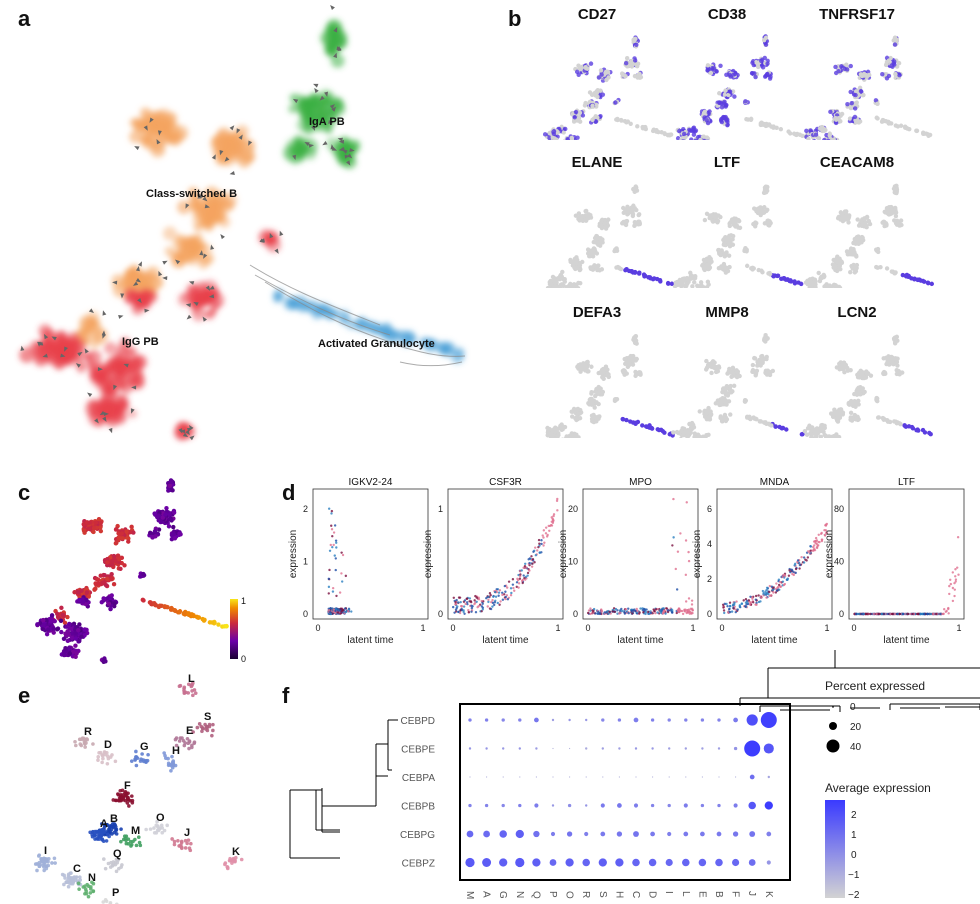  I want to click on cluster-label-l: L, so click(191, 679).